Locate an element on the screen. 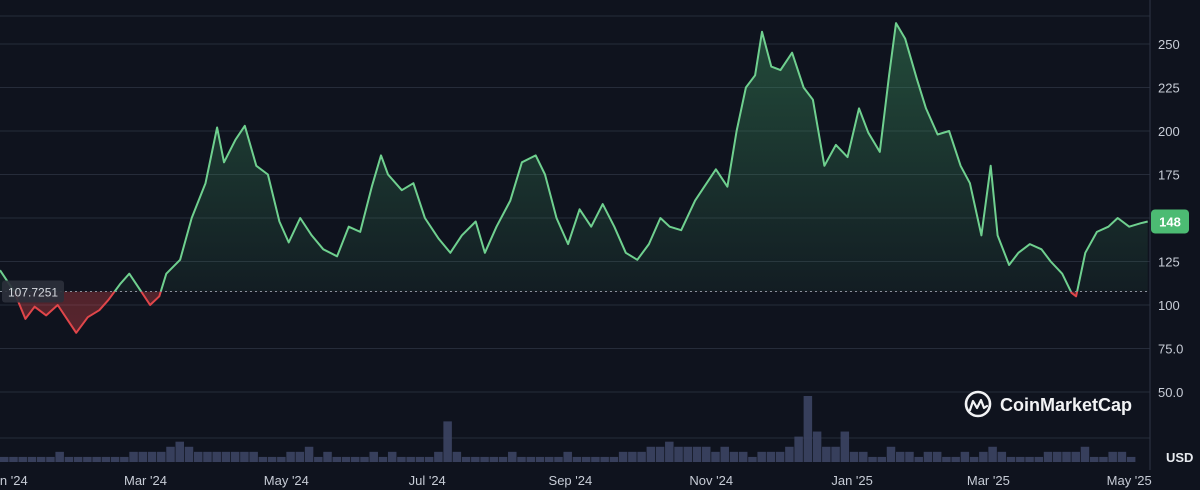 The image size is (1200, 490). y-tick-label: 50.0 is located at coordinates (1170, 392).